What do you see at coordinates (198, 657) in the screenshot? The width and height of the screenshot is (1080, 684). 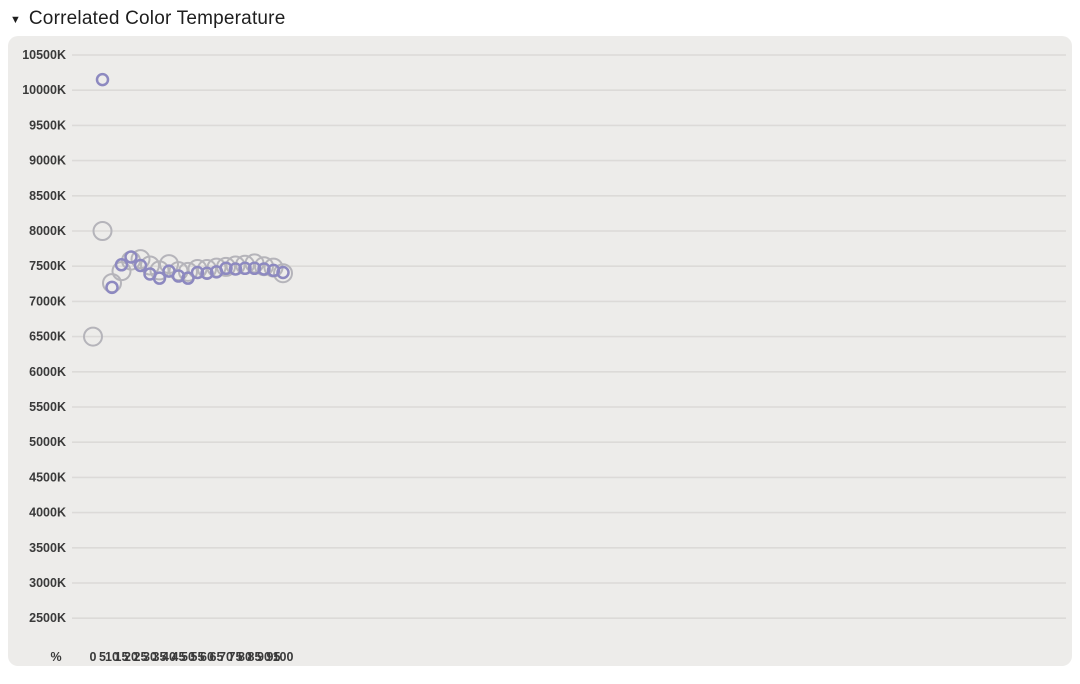 I see `x-tick-label: 55` at bounding box center [198, 657].